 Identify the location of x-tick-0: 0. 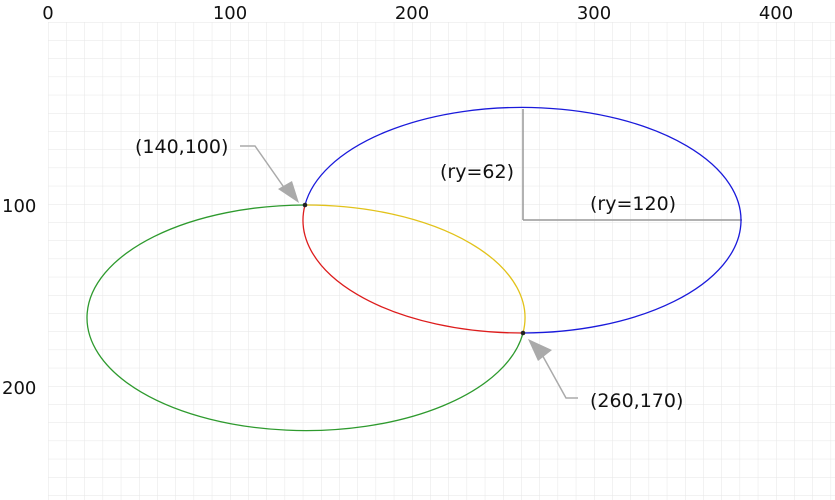
(47, 13).